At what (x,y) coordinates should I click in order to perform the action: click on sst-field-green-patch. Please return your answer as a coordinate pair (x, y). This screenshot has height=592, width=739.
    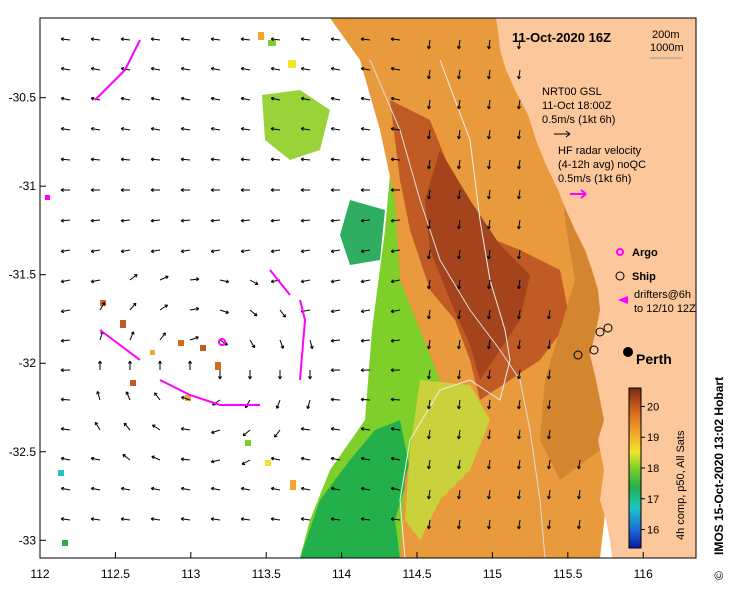
    Looking at the image, I should click on (296, 125).